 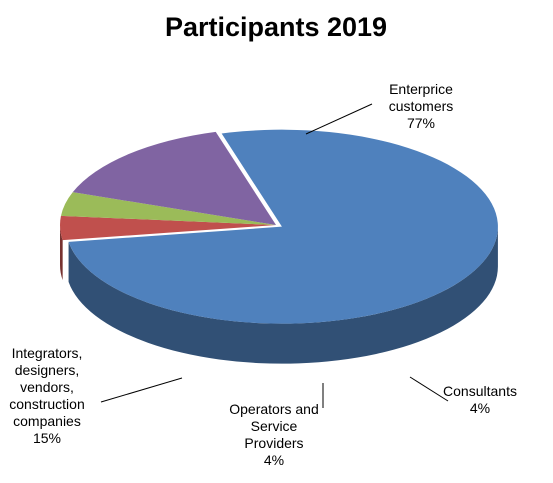 What do you see at coordinates (174, 178) in the screenshot?
I see `pie-slice-integrators-designers-vendors-construction-companies` at bounding box center [174, 178].